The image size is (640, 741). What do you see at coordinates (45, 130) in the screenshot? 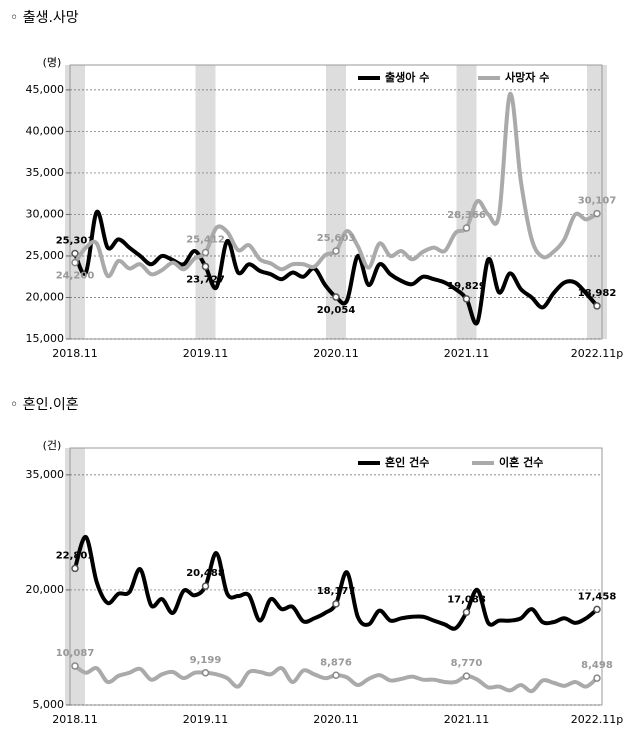
I see `y-tick-label: 40,000` at bounding box center [45, 130].